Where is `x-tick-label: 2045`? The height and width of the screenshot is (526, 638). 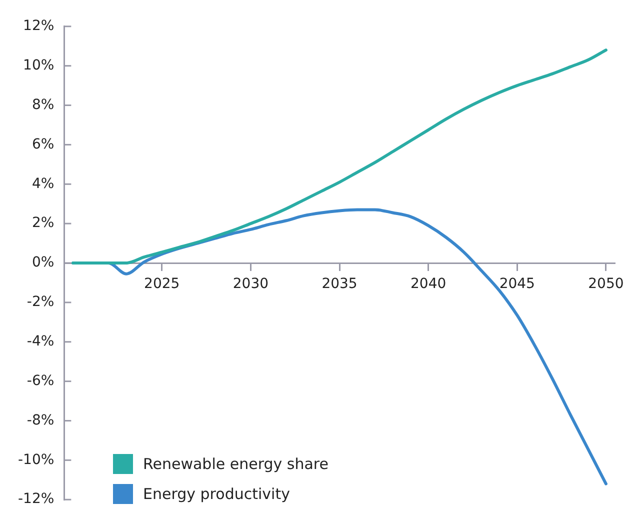 x-tick-label: 2045 is located at coordinates (517, 284).